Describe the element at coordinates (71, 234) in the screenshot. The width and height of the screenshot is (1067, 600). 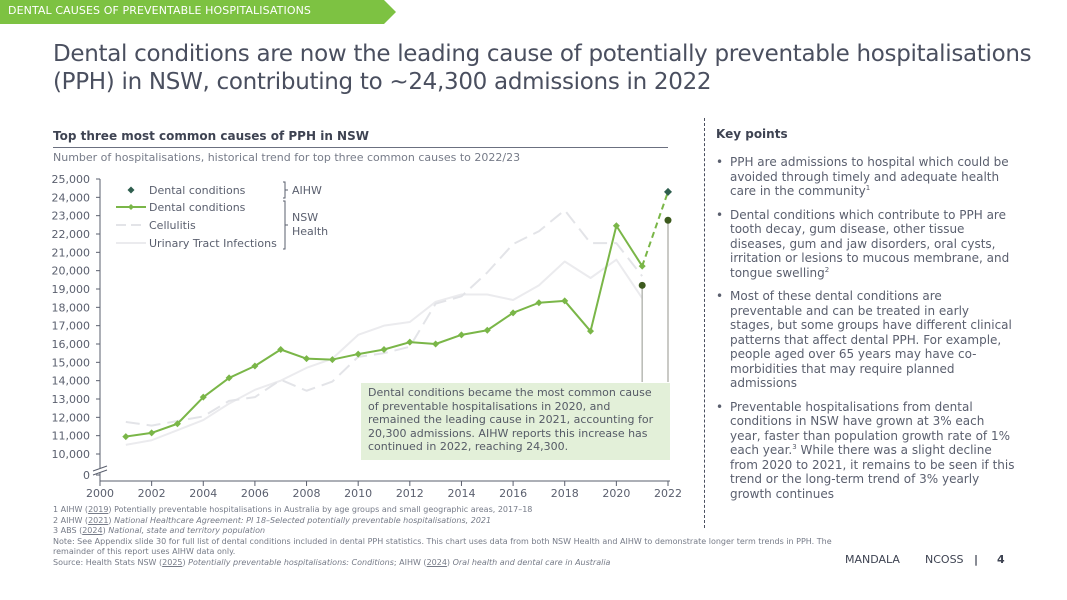
I see `y-tick-label: 22,000` at that location.